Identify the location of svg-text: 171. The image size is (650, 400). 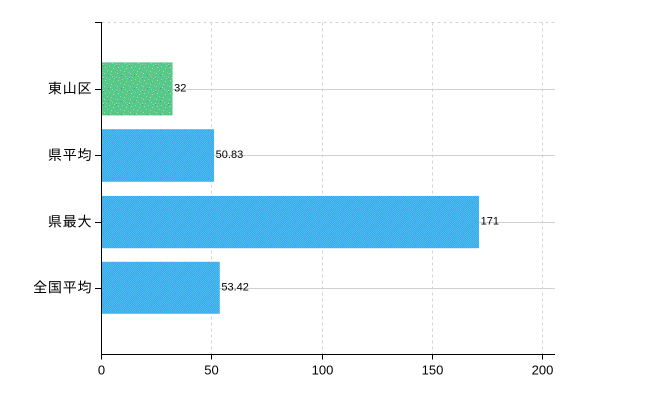
(490, 222).